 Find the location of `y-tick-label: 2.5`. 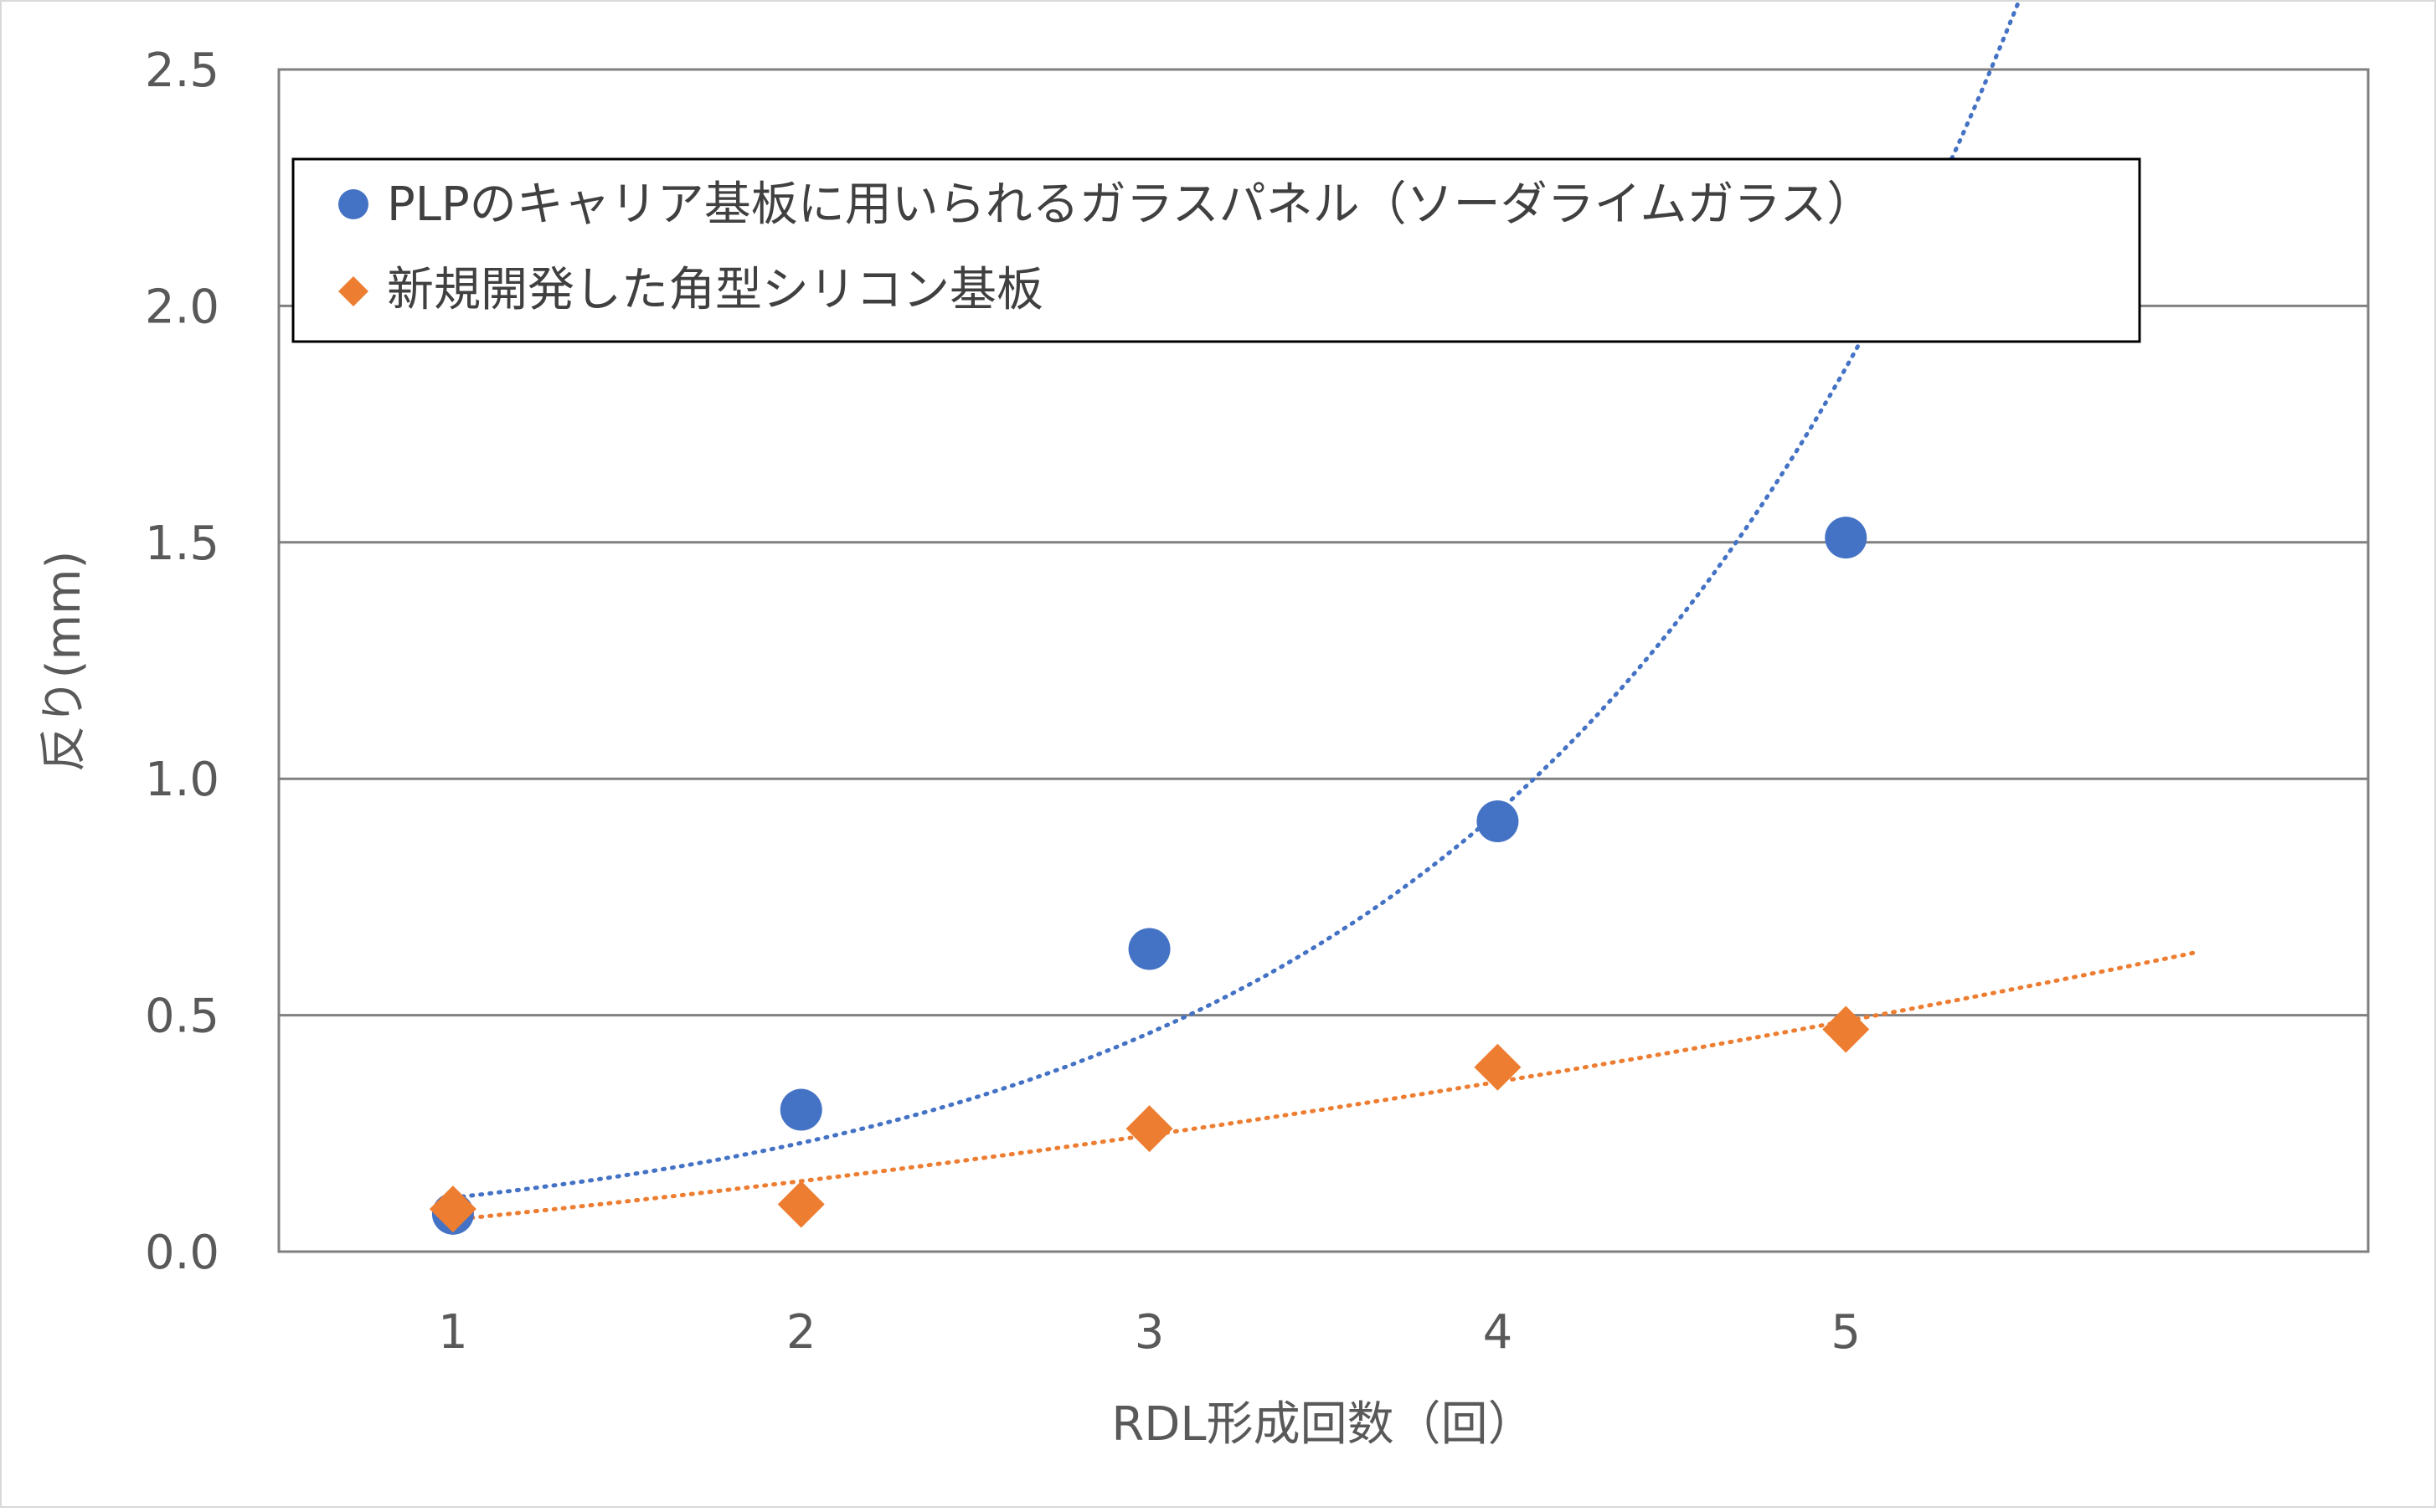

y-tick-label: 2.5 is located at coordinates (182, 71).